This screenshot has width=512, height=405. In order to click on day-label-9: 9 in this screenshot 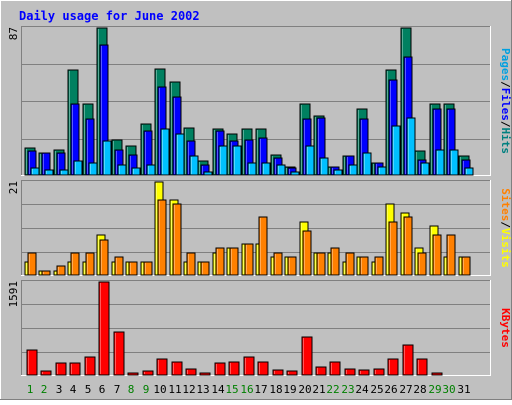, I will do `click(146, 389)`.